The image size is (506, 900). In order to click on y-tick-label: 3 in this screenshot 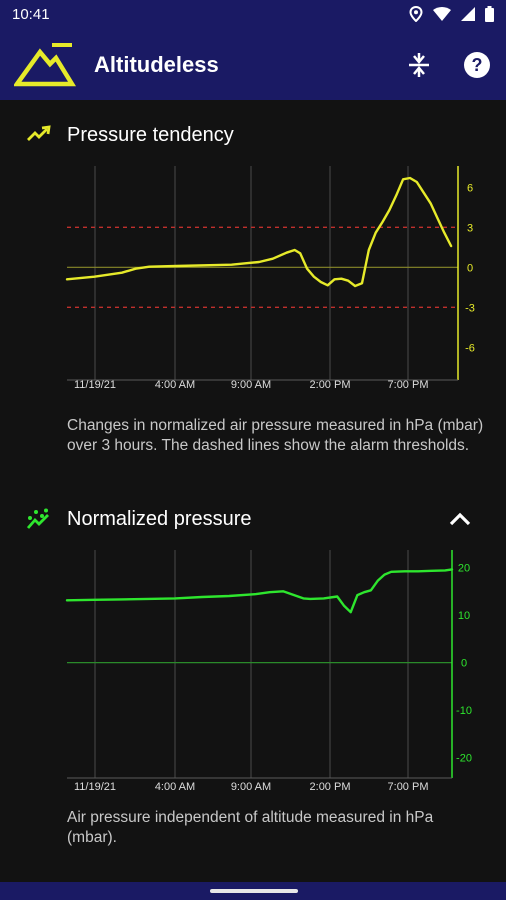, I will do `click(470, 228)`.